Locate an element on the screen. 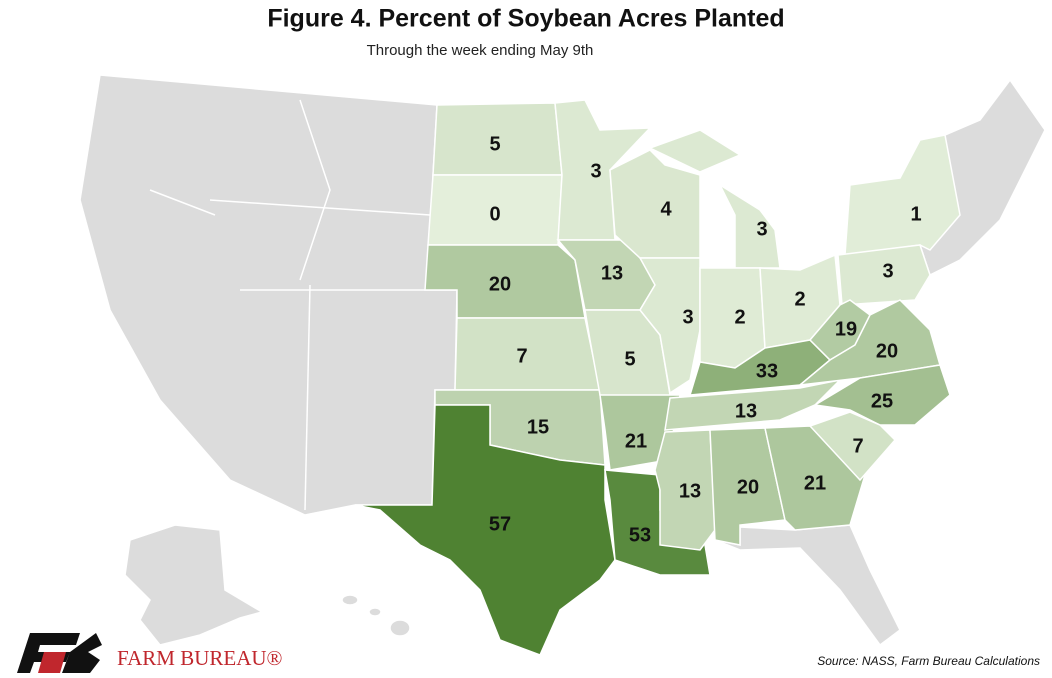 This screenshot has width=1052, height=678. state-value: 53 is located at coordinates (640, 535).